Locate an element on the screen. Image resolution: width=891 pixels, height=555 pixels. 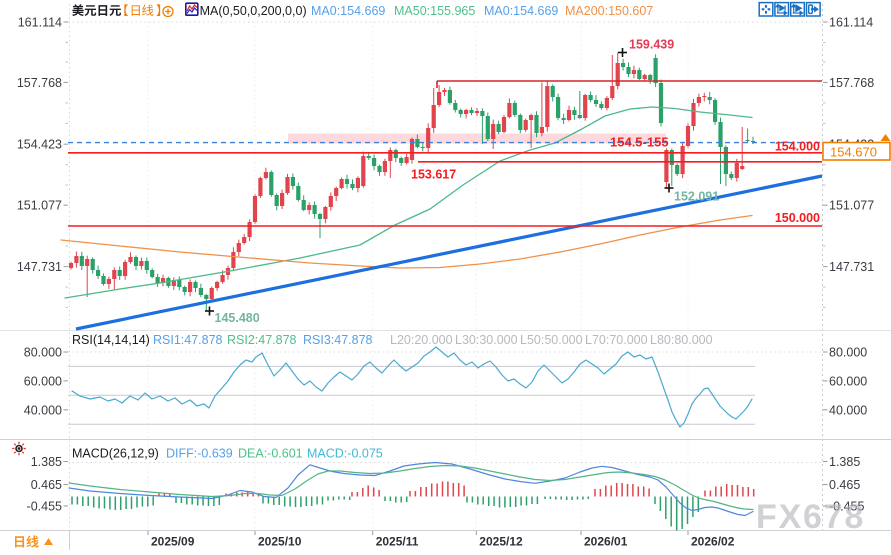
svg-text: 150.000 is located at coordinates (797, 218).